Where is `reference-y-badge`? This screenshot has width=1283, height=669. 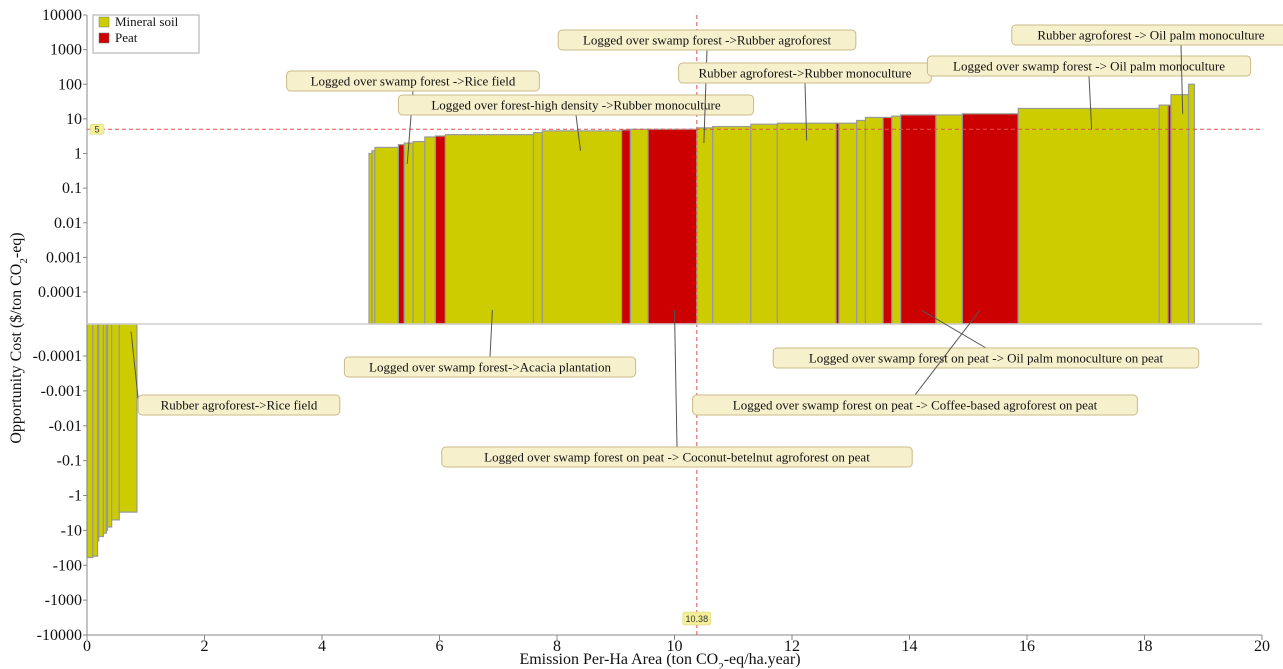 reference-y-badge is located at coordinates (97, 129).